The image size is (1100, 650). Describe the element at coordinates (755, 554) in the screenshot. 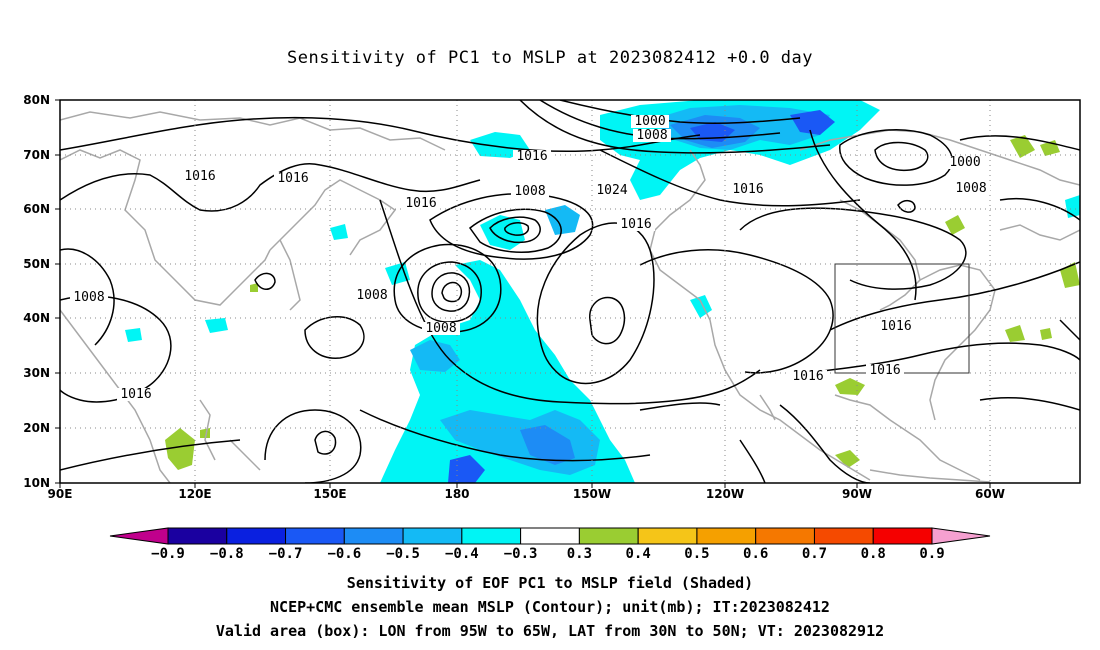

I see `colorbar-label: 0.6` at that location.